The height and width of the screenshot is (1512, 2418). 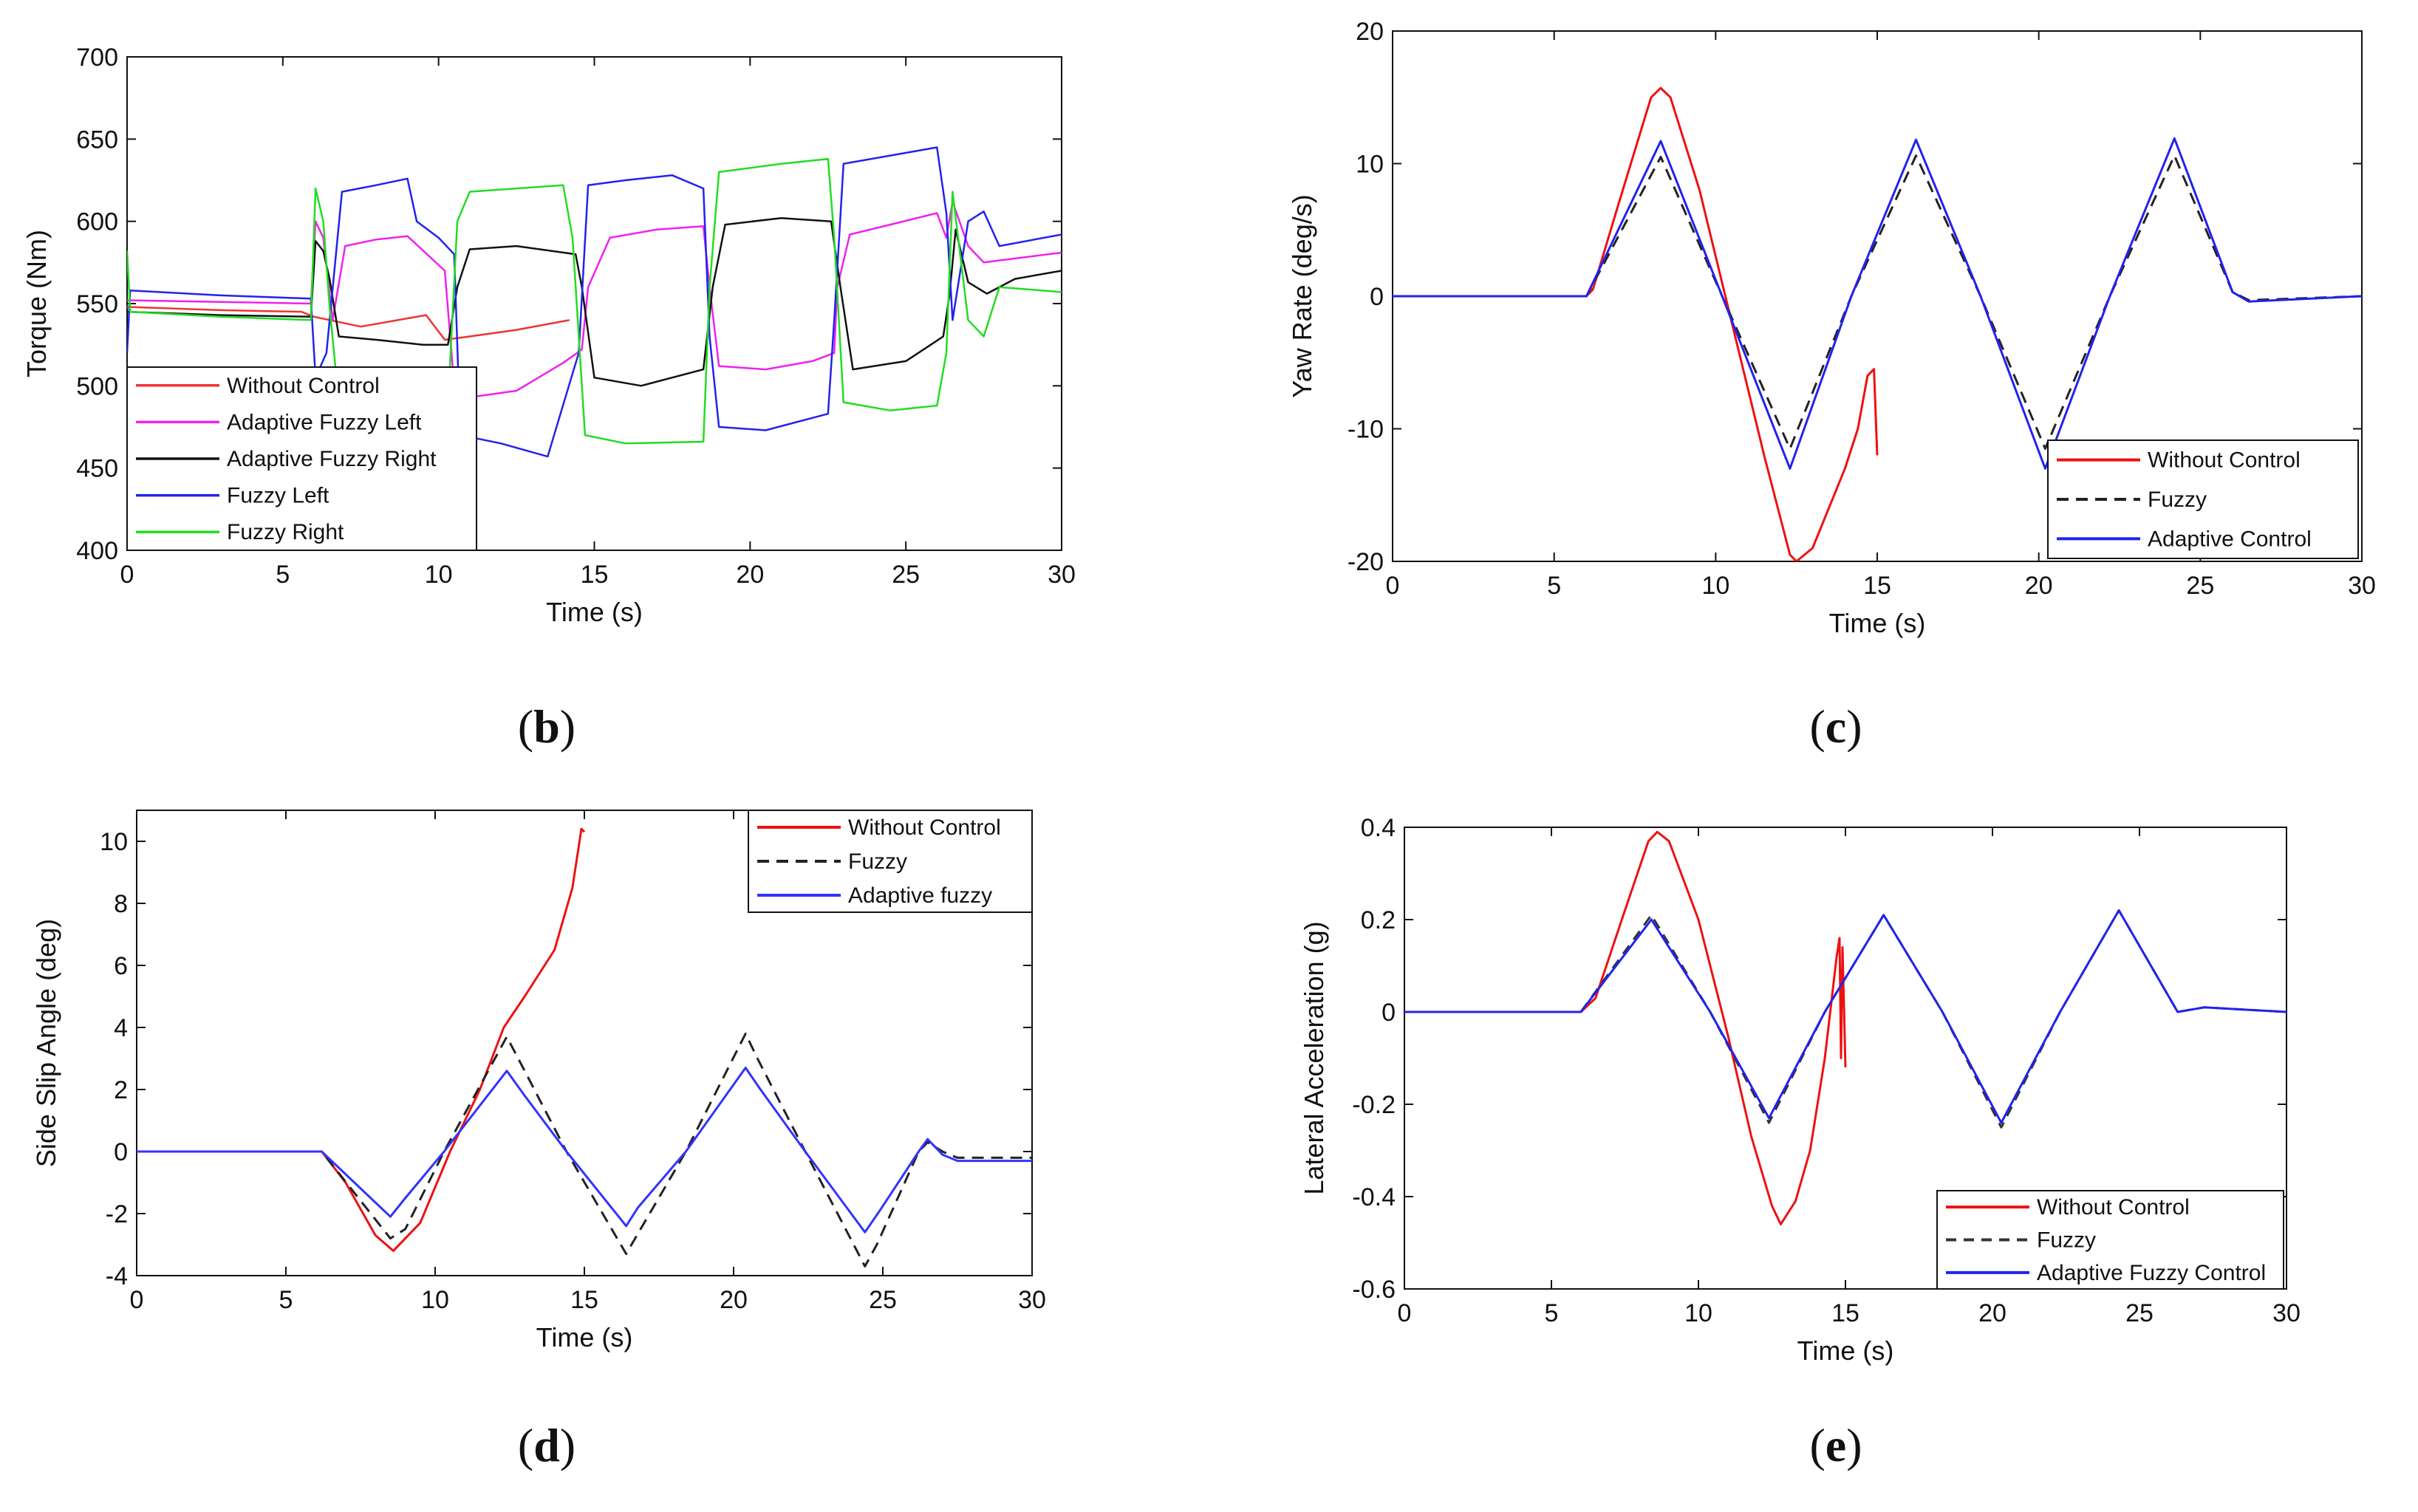 I want to click on legend-label: Fuzzy Right, so click(x=285, y=532).